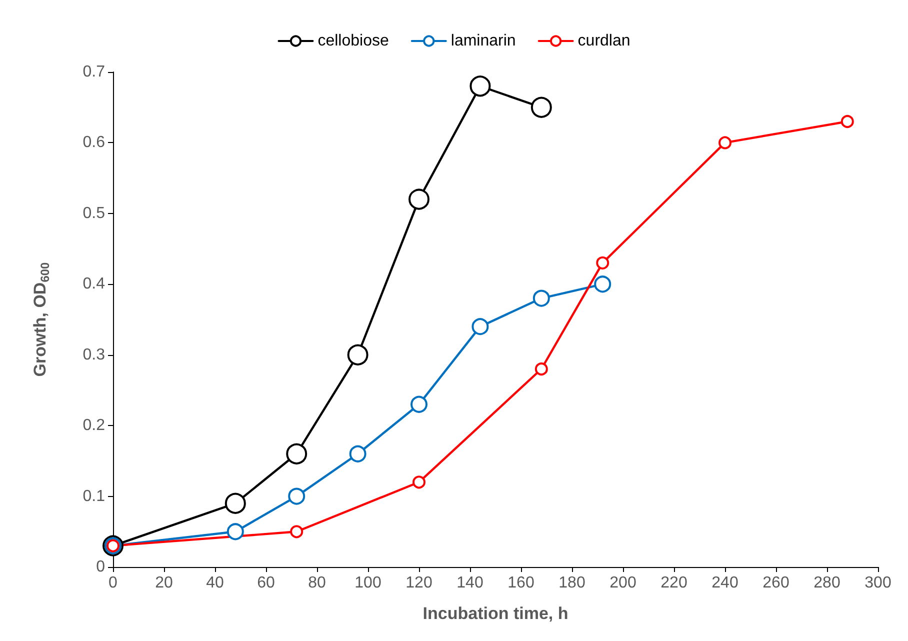  Describe the element at coordinates (215, 583) in the screenshot. I see `x-tick-label: 40` at that location.